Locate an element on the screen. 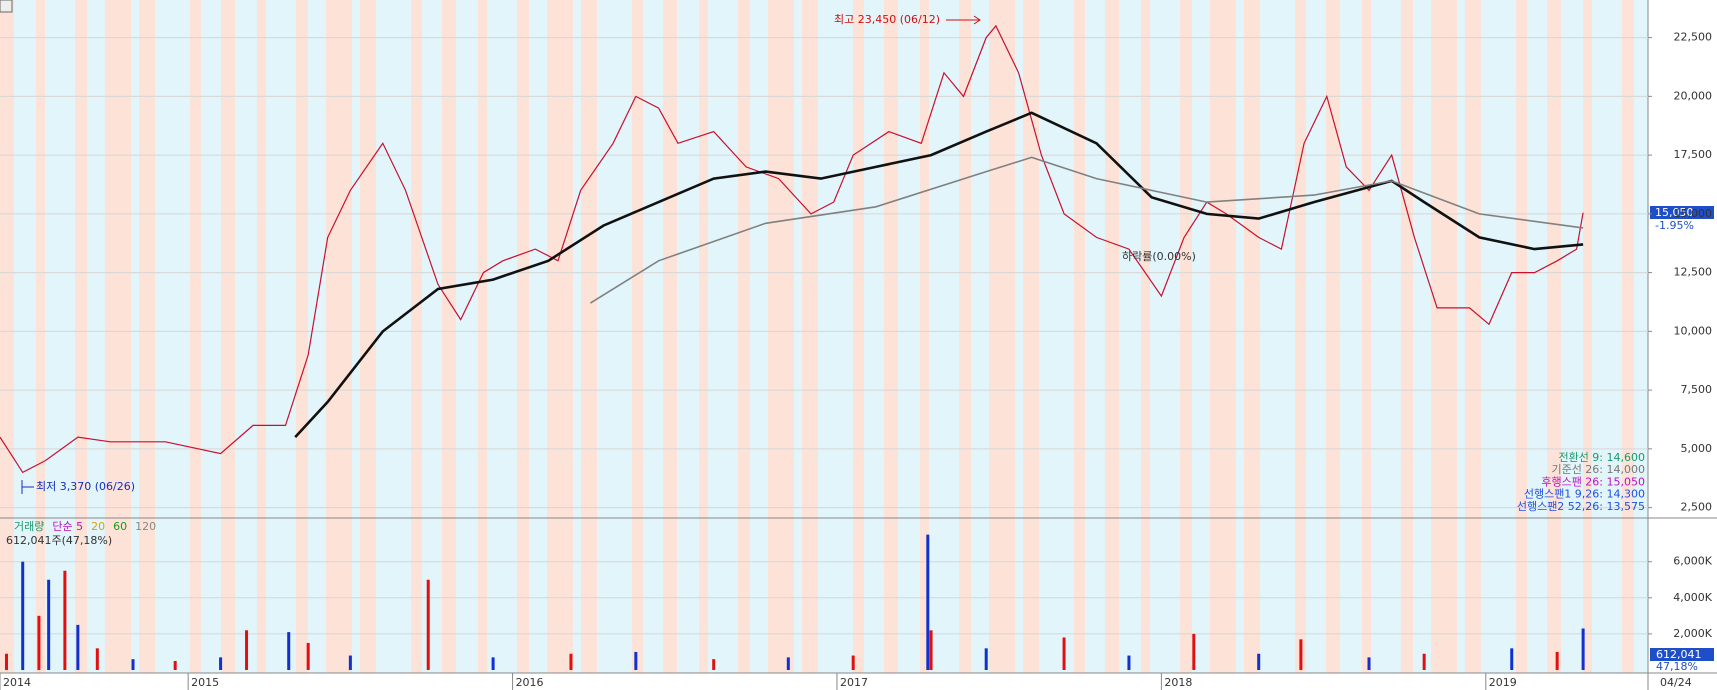 This screenshot has height=690, width=1717. x-tick-label: 2016 is located at coordinates (530, 682).